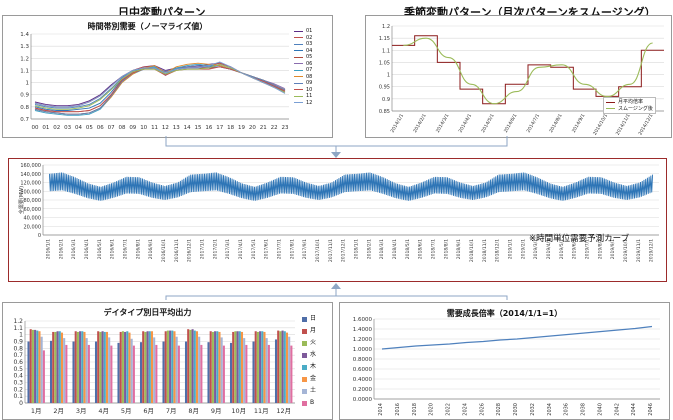 The height and width of the screenshot is (420, 673). I want to click on legend-item: 05, so click(303, 57).